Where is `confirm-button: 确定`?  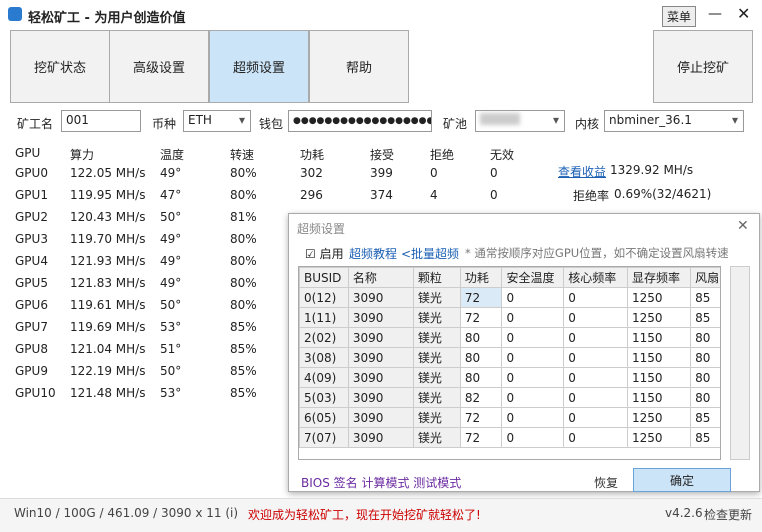 confirm-button: 确定 is located at coordinates (682, 480).